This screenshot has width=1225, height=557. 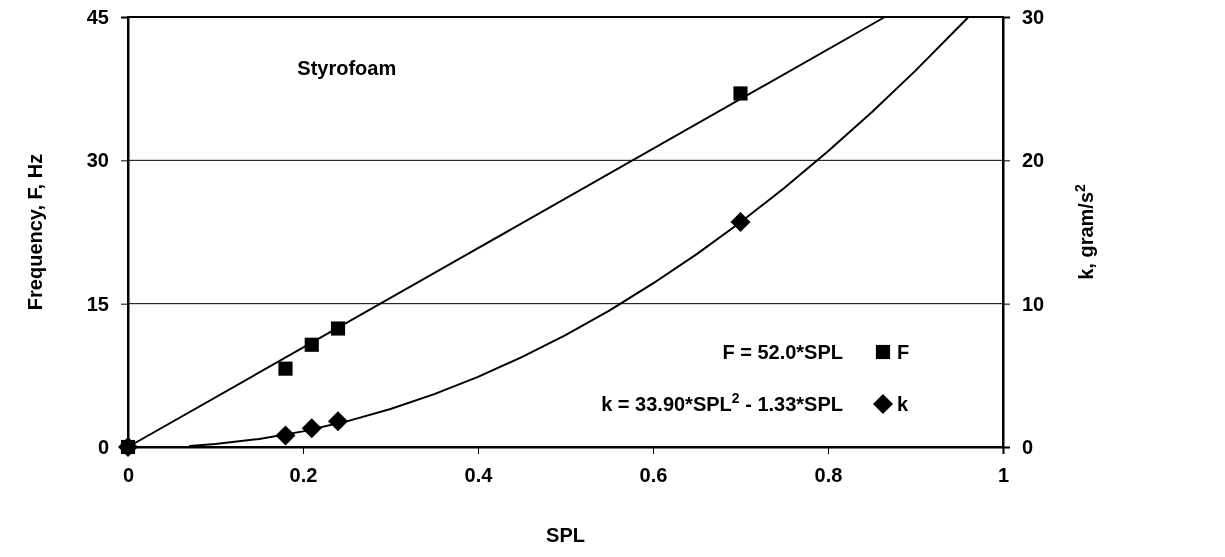 What do you see at coordinates (653, 475) in the screenshot?
I see `x-tick-label: 0.6` at bounding box center [653, 475].